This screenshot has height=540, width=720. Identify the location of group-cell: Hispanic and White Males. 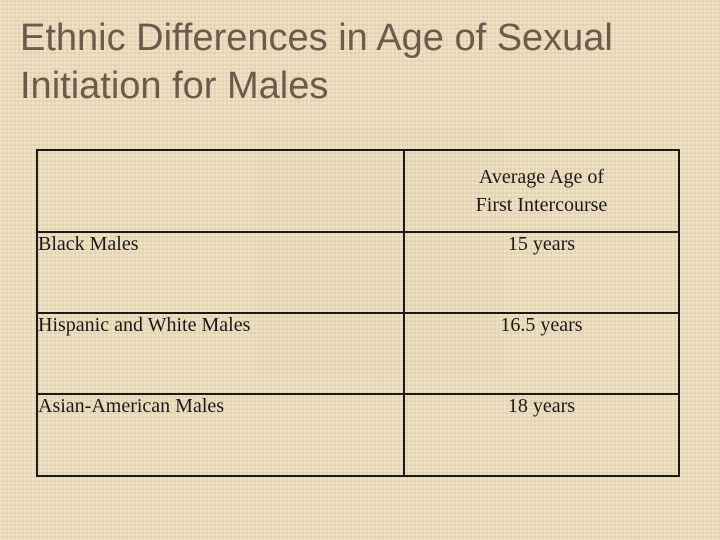
(220, 353).